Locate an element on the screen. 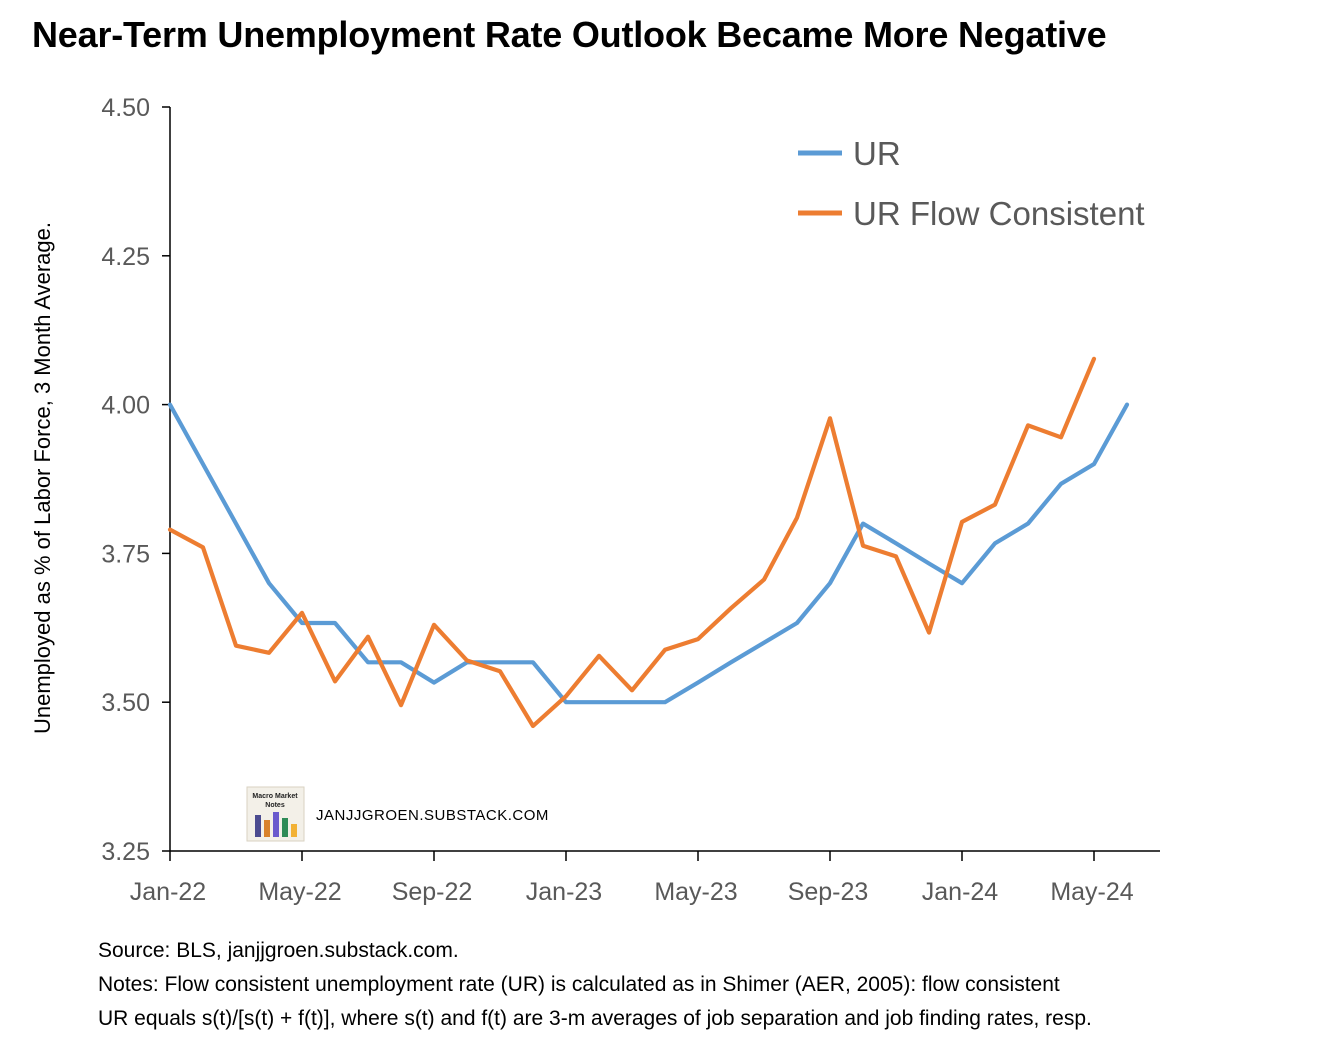  legend-label: UR is located at coordinates (877, 153).